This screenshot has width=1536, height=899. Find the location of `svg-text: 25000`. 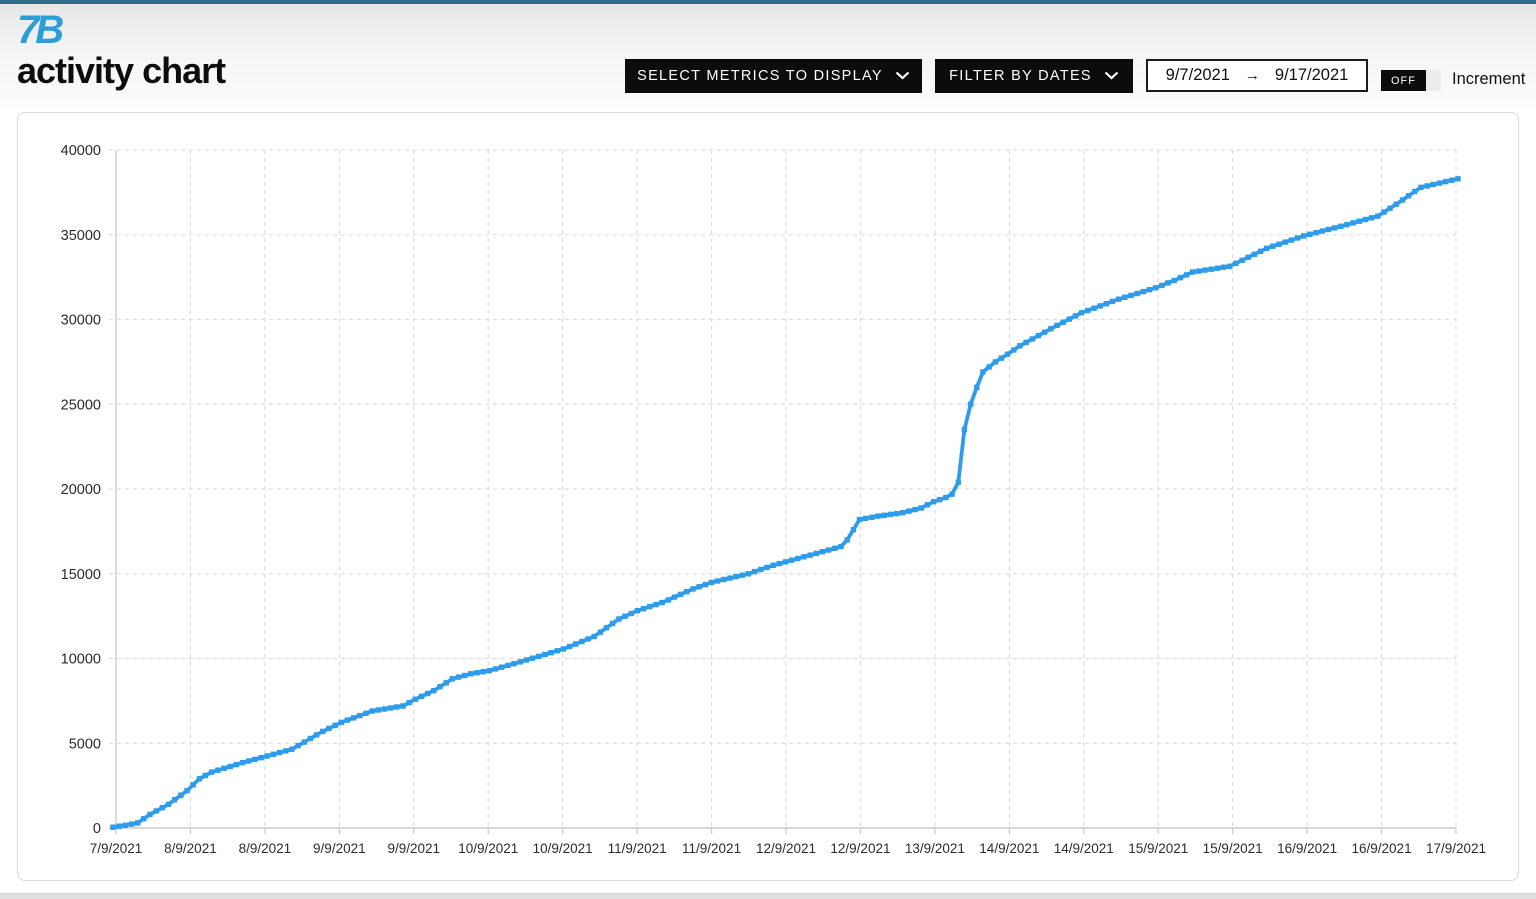

svg-text: 25000 is located at coordinates (81, 405).